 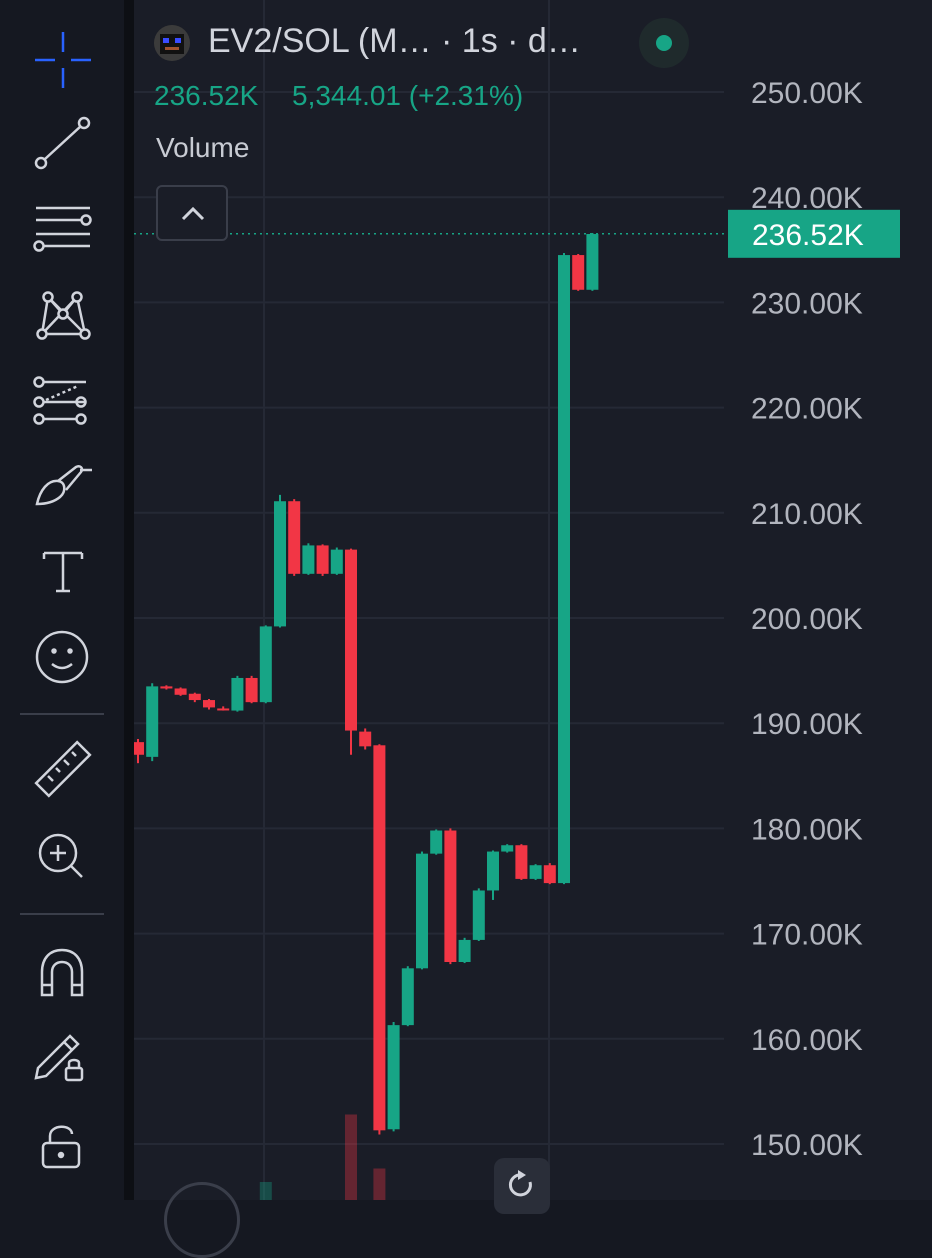 I want to click on y-tick-label: 200.00K, so click(x=807, y=619).